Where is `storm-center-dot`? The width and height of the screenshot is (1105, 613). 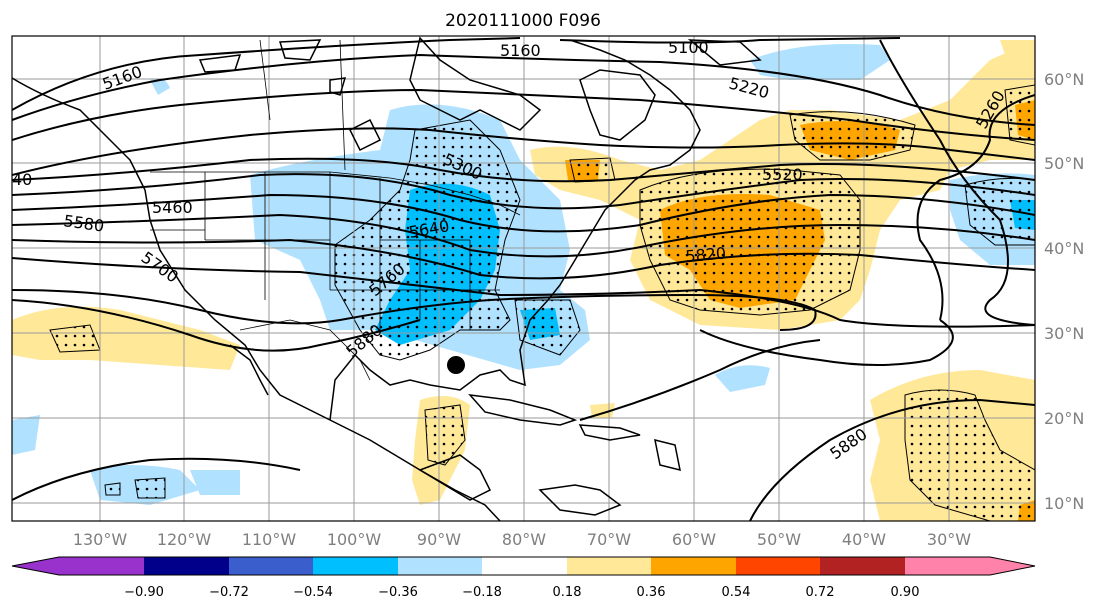
storm-center-dot is located at coordinates (456, 365).